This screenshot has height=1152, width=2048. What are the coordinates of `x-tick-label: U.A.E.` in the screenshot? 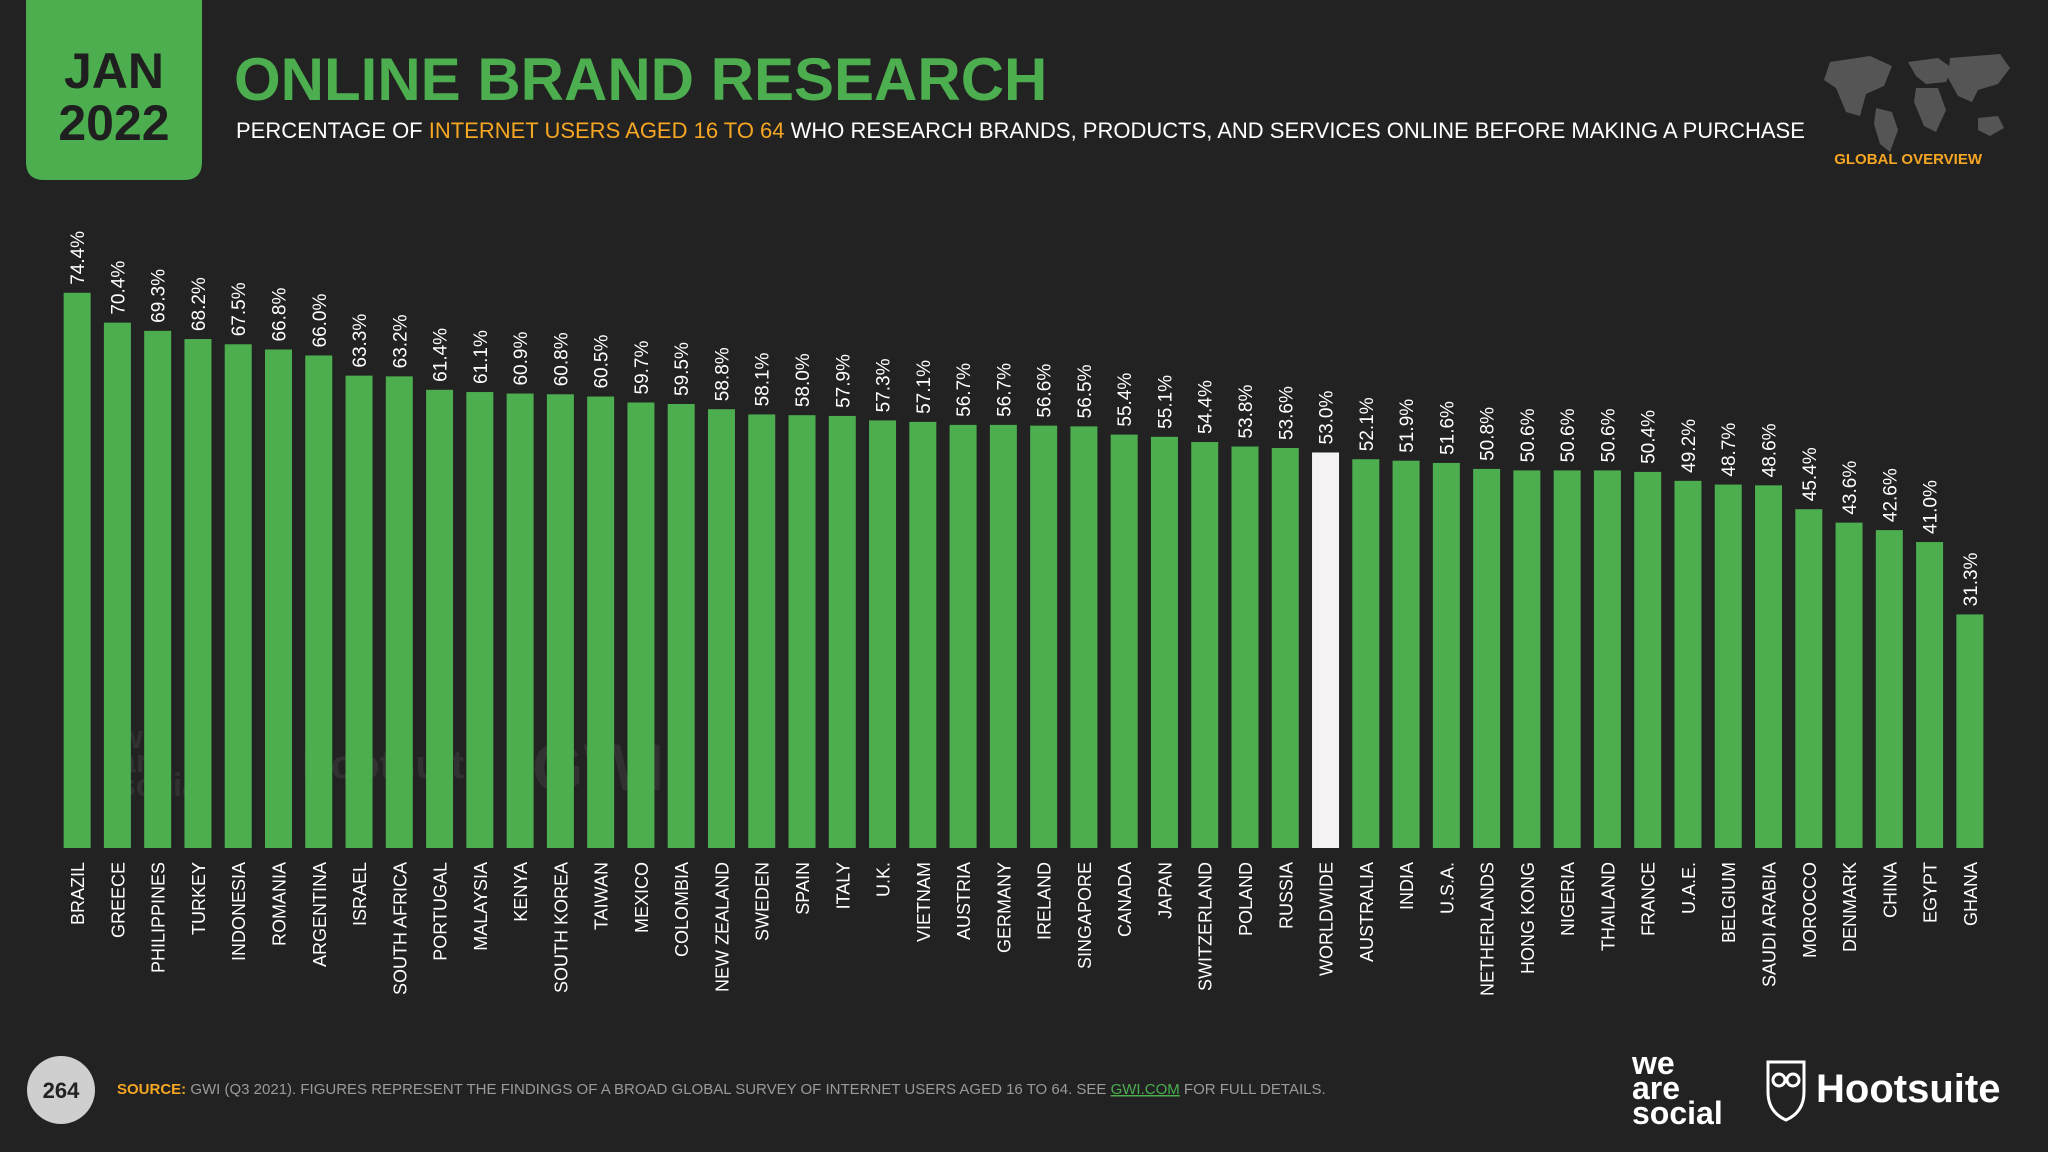 It's located at (1689, 888).